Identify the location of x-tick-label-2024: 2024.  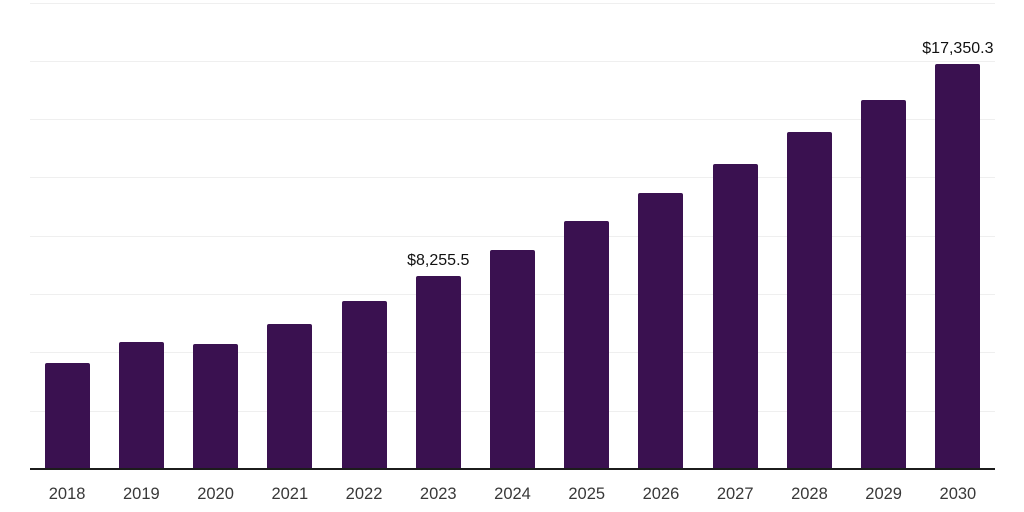
(512, 494).